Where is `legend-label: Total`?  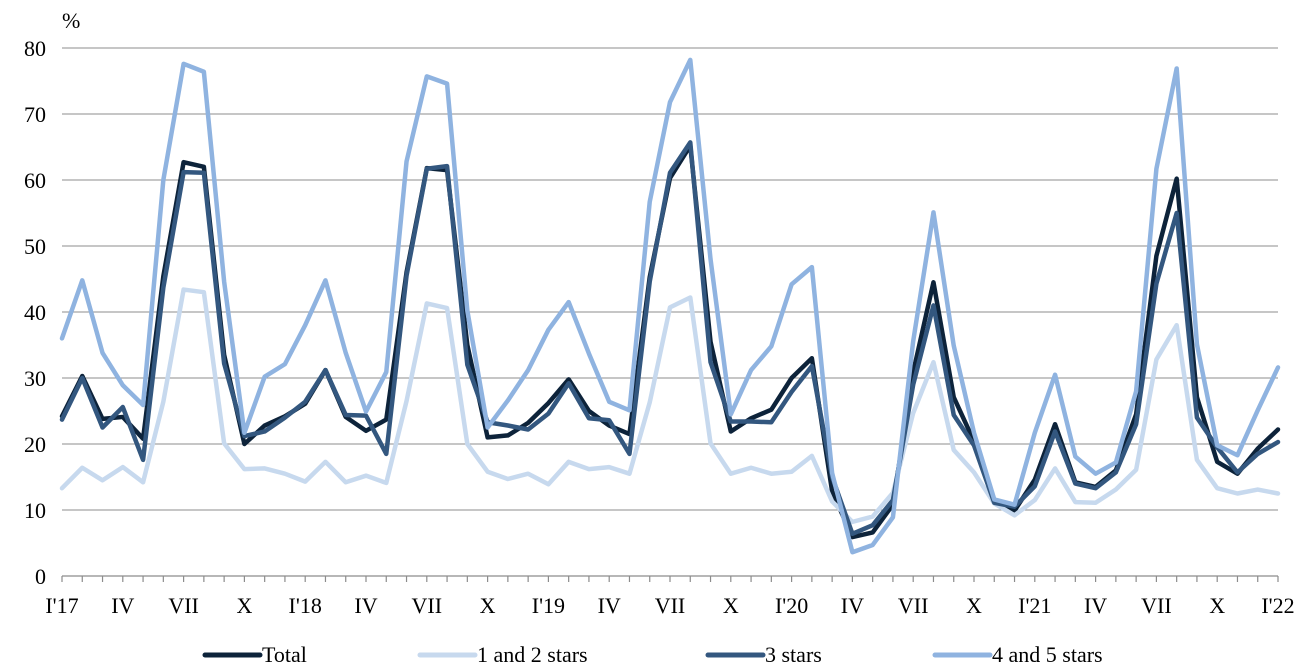 legend-label: Total is located at coordinates (284, 653).